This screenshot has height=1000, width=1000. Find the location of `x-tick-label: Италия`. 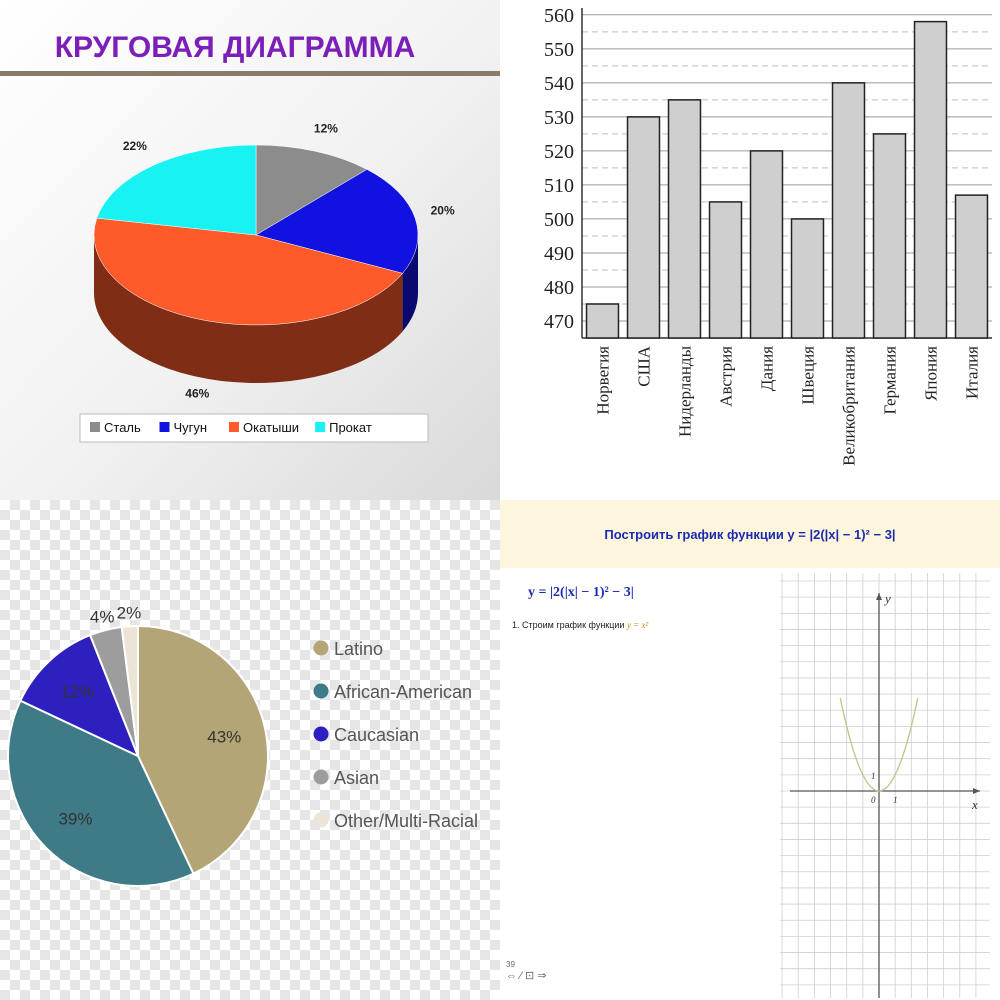

x-tick-label: Италия is located at coordinates (972, 372).